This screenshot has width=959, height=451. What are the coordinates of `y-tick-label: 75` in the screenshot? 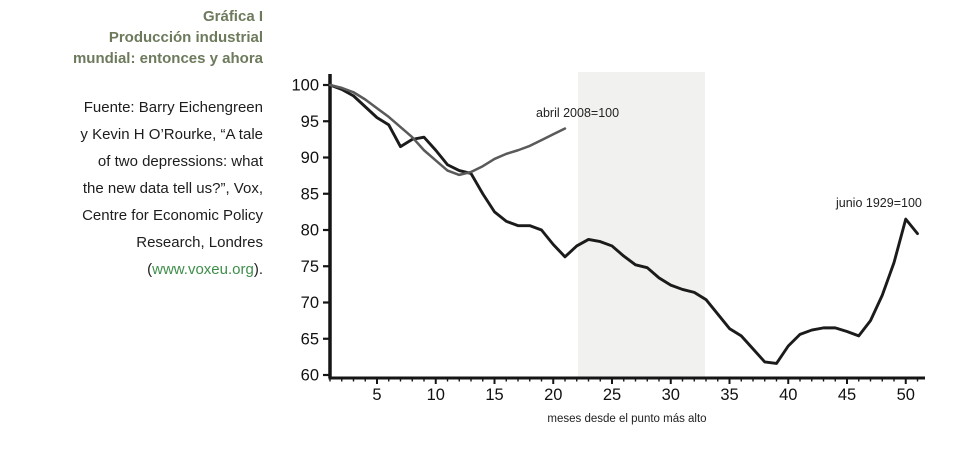 It's located at (310, 267).